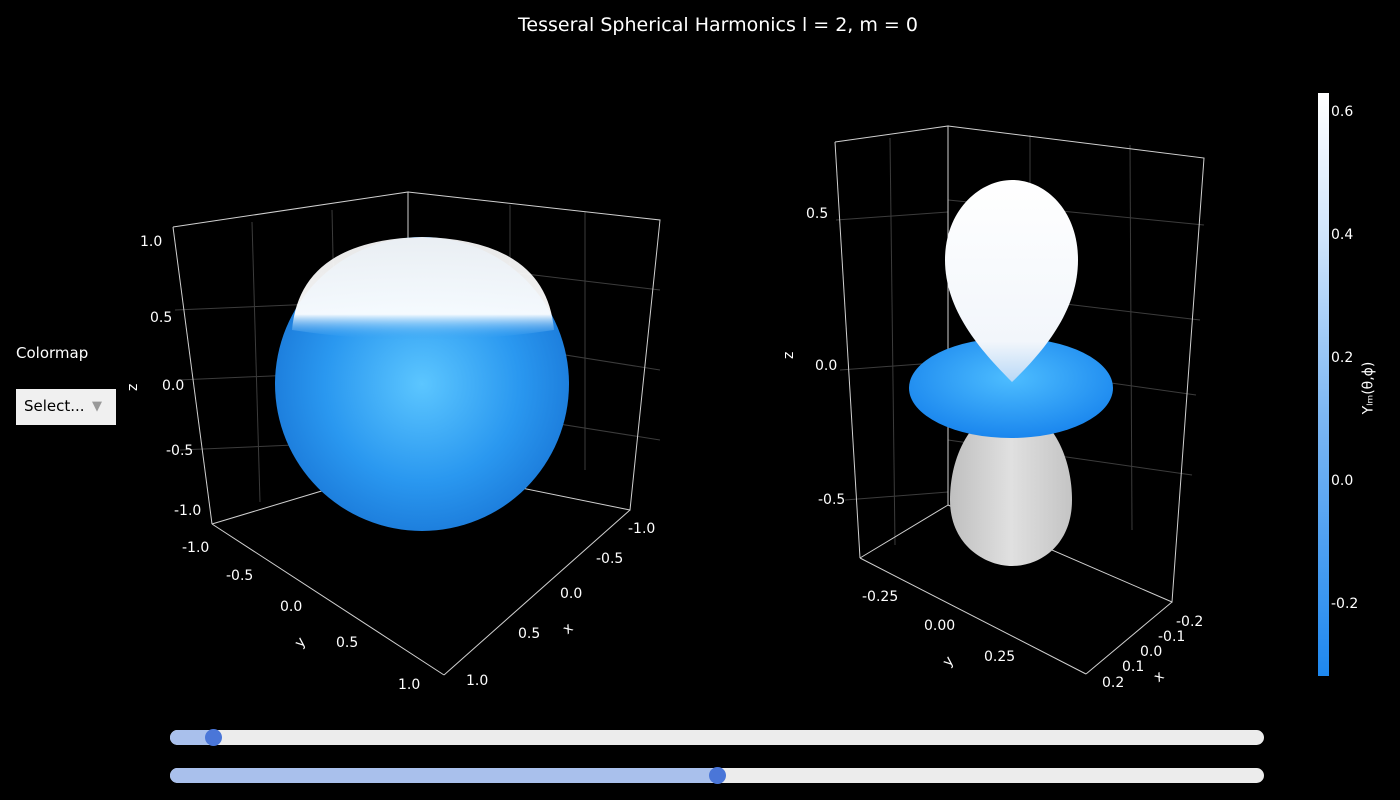  I want to click on right-x-tick: -0.1, so click(1171, 637).